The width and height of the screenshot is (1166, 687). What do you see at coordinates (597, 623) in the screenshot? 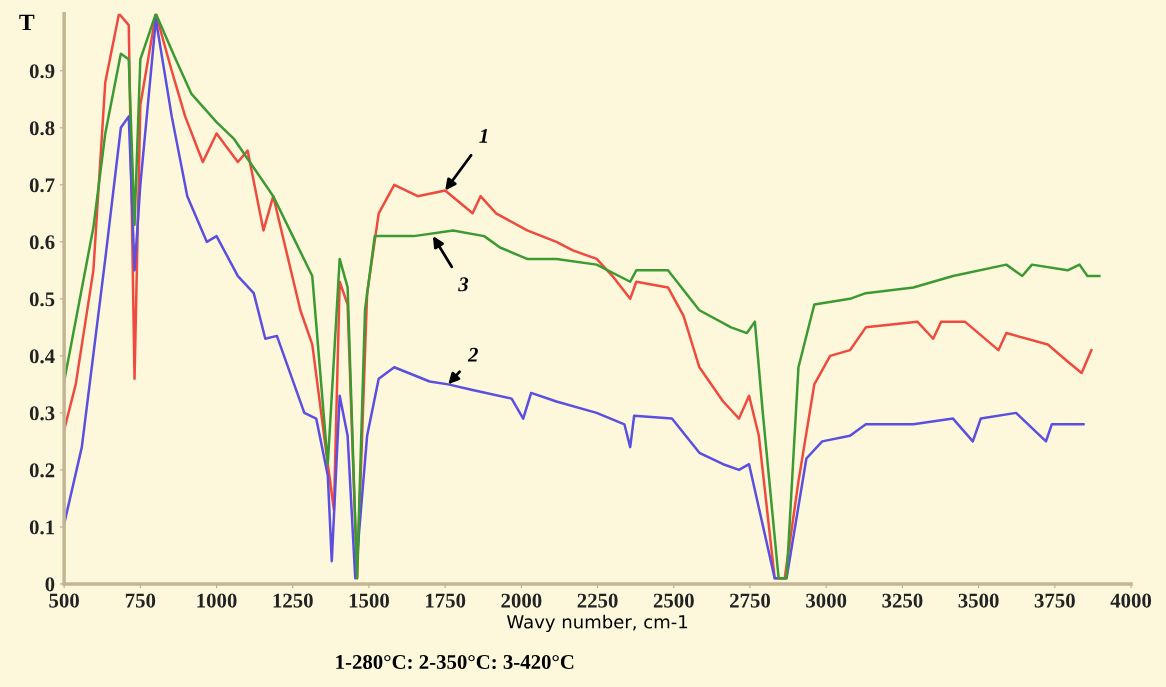
I see `x-axis-title: Wavy number, cm-1` at bounding box center [597, 623].